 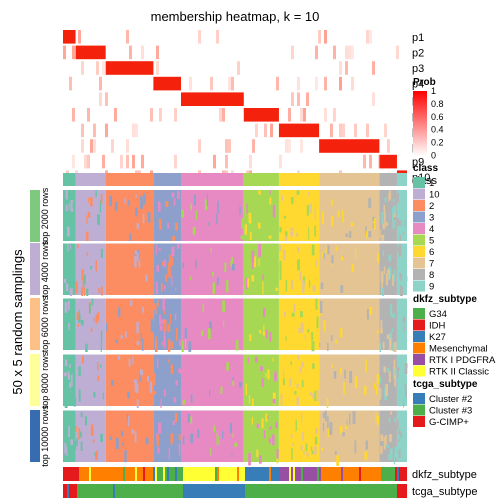 What do you see at coordinates (45, 215) in the screenshot?
I see `group-label-1: top 2000 rows` at bounding box center [45, 215].